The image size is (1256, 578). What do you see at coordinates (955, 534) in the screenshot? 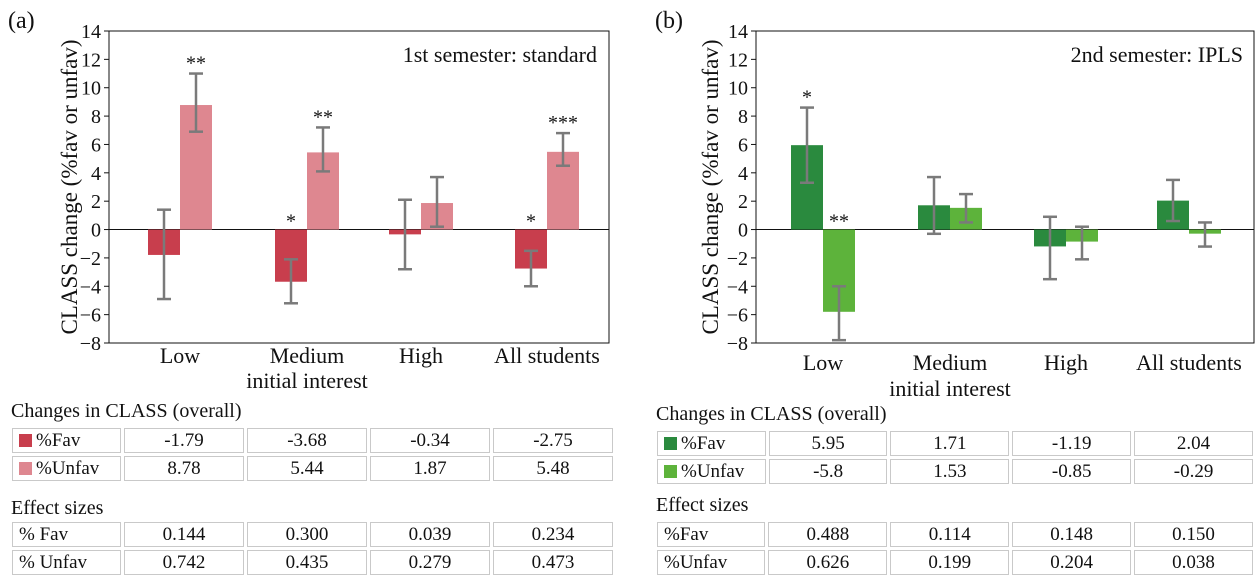
I see `table-row: %Fav 0.488 0.114 0.148 0.150` at bounding box center [955, 534].